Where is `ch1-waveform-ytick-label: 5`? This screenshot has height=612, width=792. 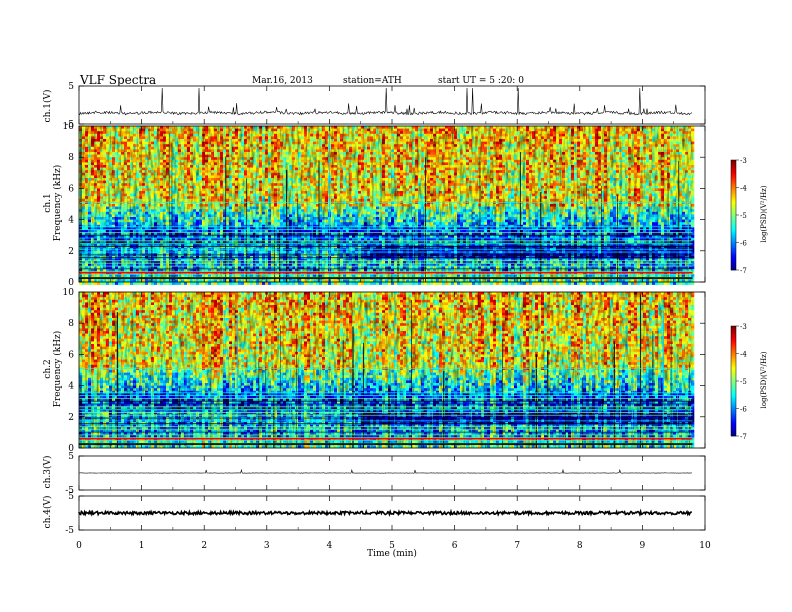
ch1-waveform-ytick-label: 5 is located at coordinates (71, 87).